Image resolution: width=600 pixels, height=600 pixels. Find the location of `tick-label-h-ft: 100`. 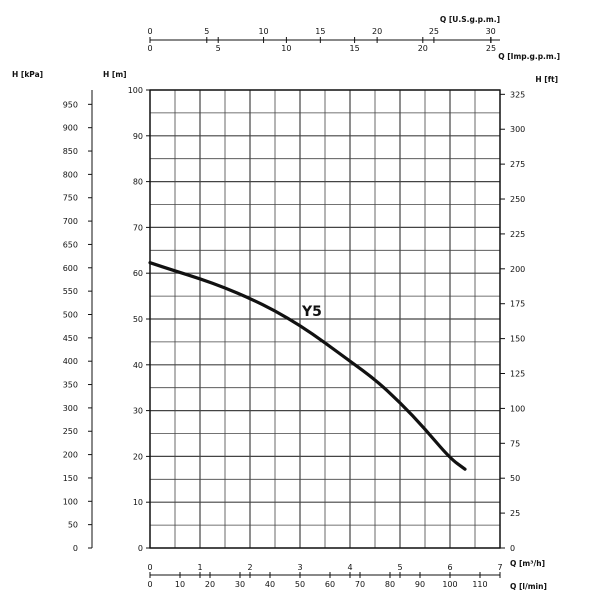

tick-label-h-ft: 100 is located at coordinates (517, 408).